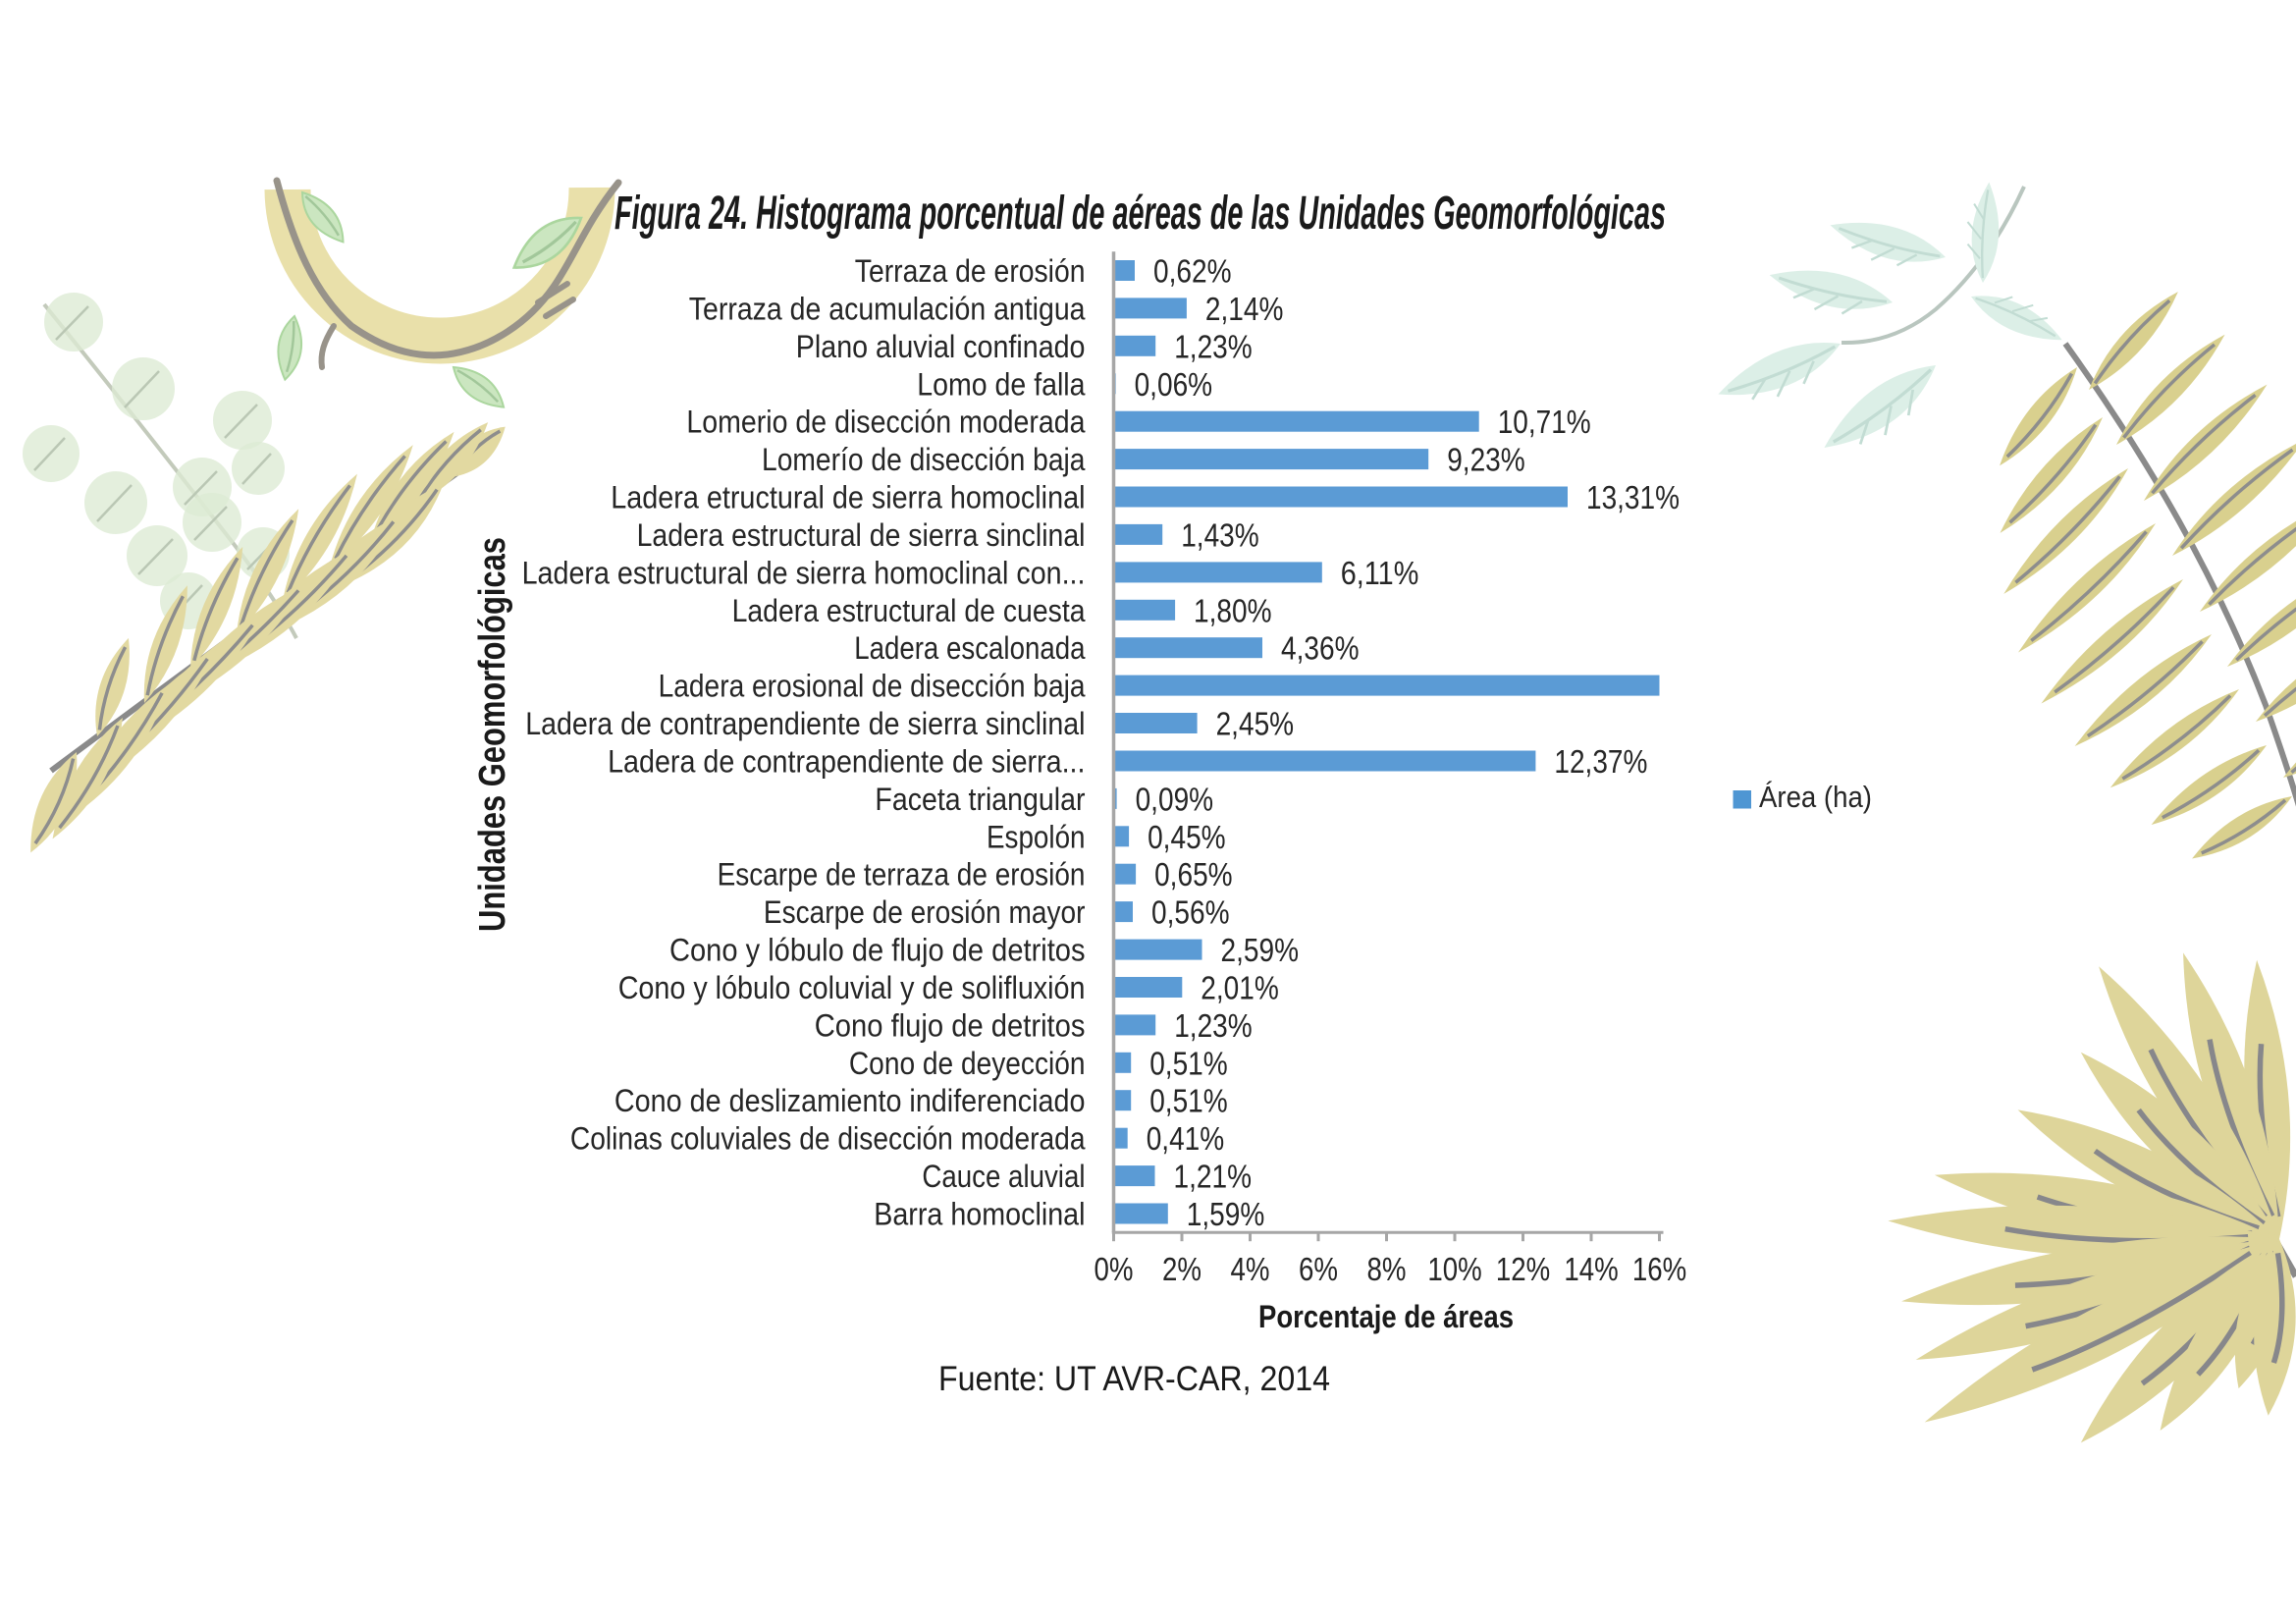 The width and height of the screenshot is (2296, 1623). I want to click on svg-text: Espolón, so click(1037, 836).